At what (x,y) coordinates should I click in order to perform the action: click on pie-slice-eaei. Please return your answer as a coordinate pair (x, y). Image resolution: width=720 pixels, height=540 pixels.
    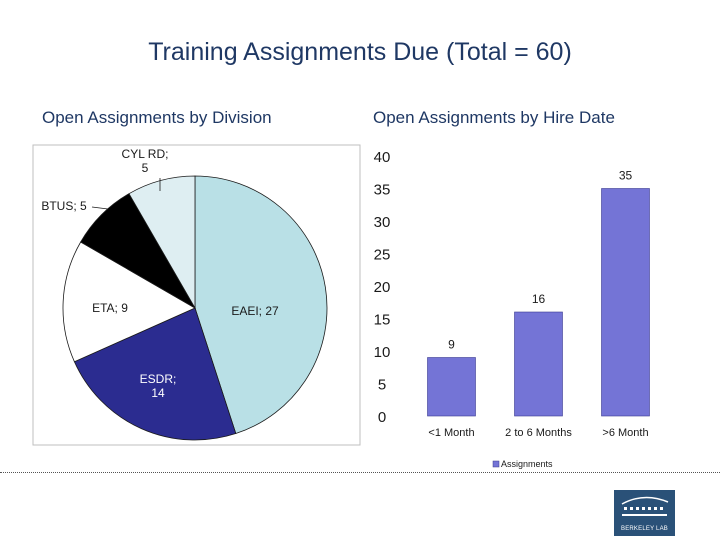
    Looking at the image, I should click on (261, 305).